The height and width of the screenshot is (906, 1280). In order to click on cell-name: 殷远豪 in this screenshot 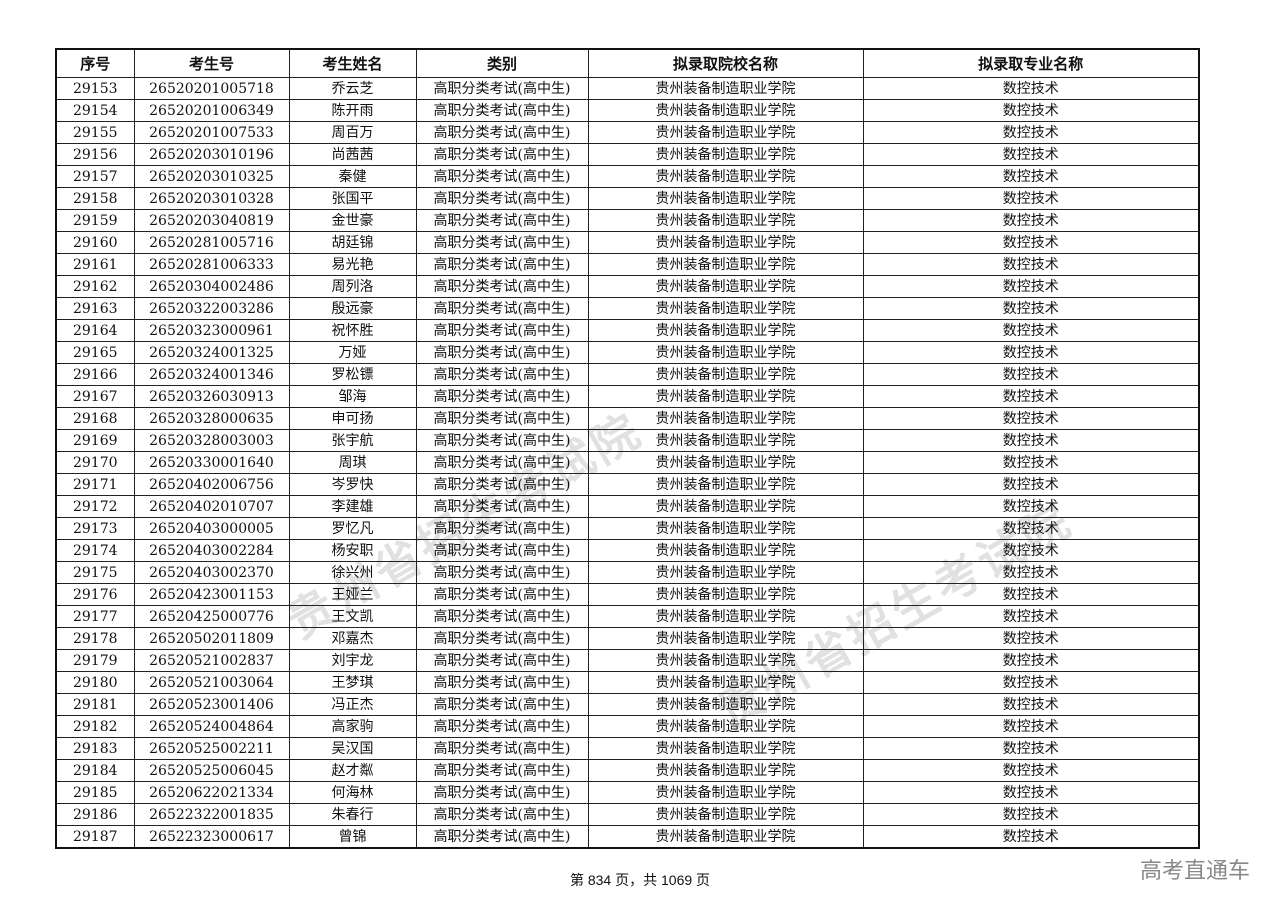, I will do `click(352, 308)`.